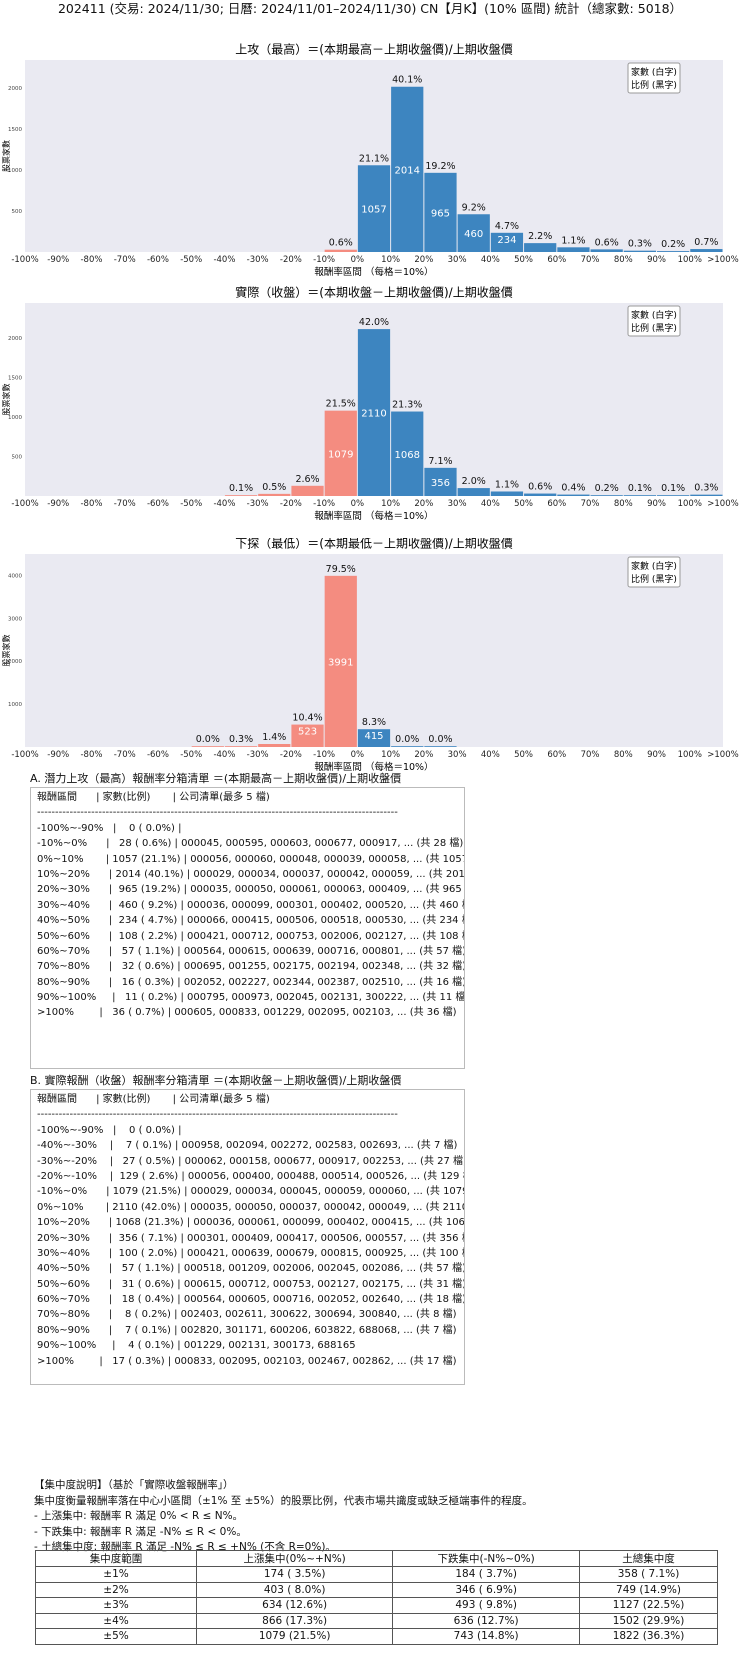 This screenshot has height=1660, width=740. Describe the element at coordinates (474, 207) in the screenshot. I see `bar-percent-label: 9.2%` at that location.